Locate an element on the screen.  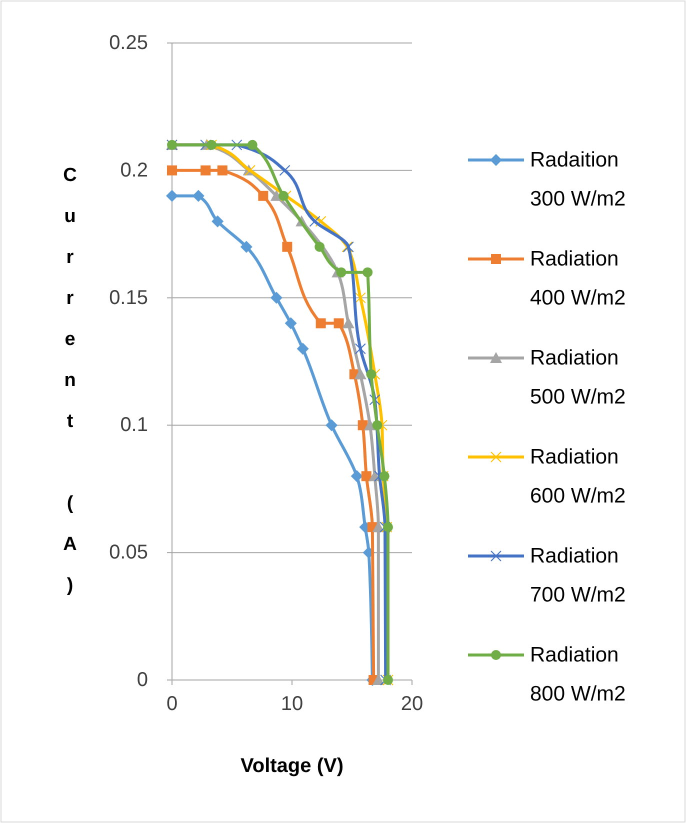
y-tick-label: 0.05 is located at coordinates (128, 553).